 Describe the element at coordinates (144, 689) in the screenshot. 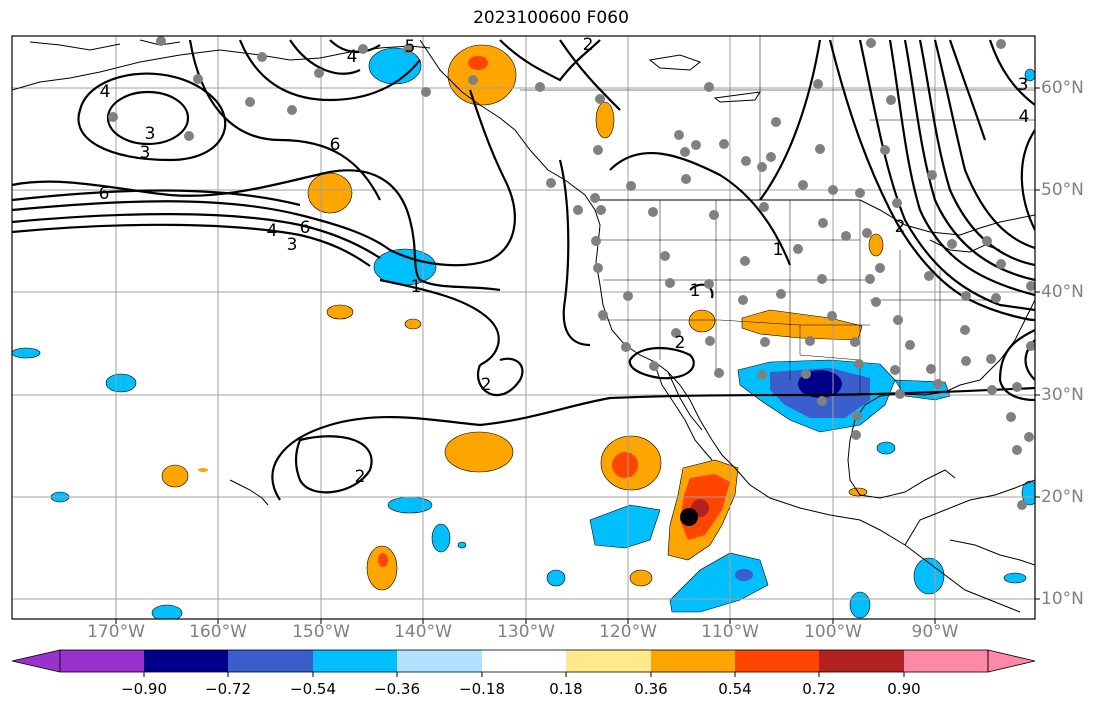

I see `colorbar-tick-label: −0.90` at that location.